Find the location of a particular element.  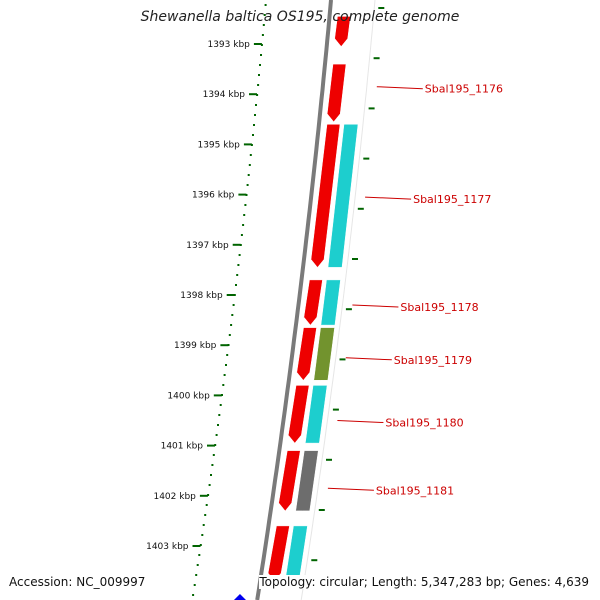

scale-tick-label: 1402 kbp is located at coordinates (174, 497).